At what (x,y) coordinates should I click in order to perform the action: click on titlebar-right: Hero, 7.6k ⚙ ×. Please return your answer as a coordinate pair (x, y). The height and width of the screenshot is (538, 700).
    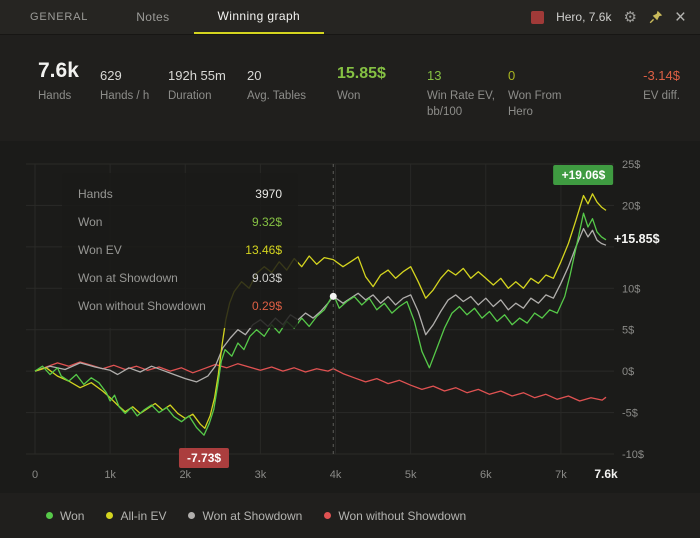
    Looking at the image, I should click on (615, 17).